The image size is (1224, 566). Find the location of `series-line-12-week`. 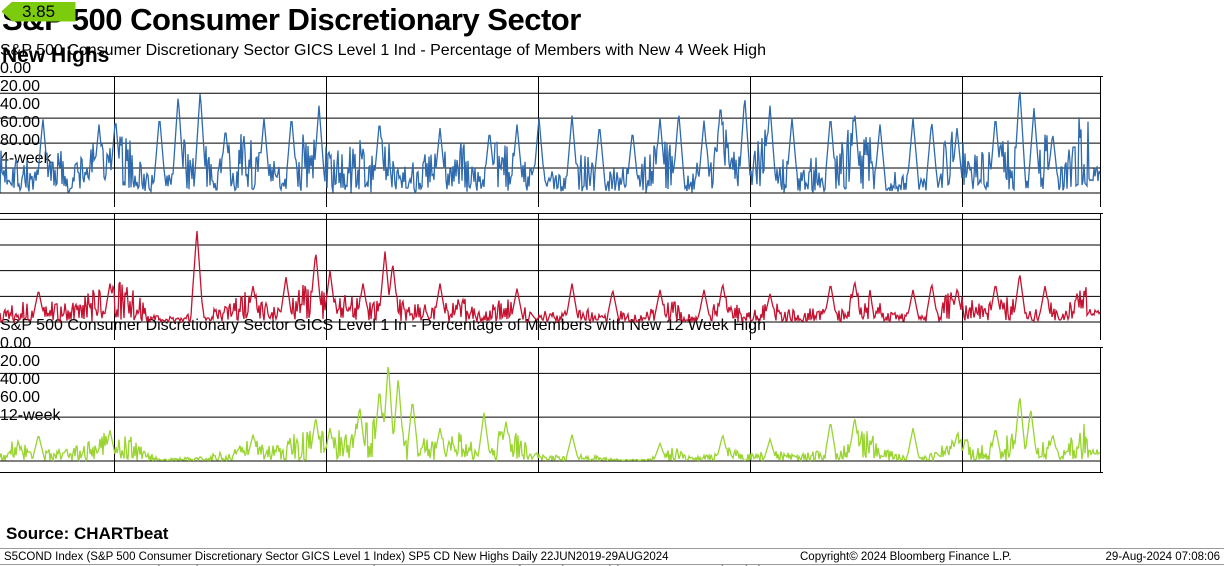

series-line-12-week is located at coordinates (550, 277).